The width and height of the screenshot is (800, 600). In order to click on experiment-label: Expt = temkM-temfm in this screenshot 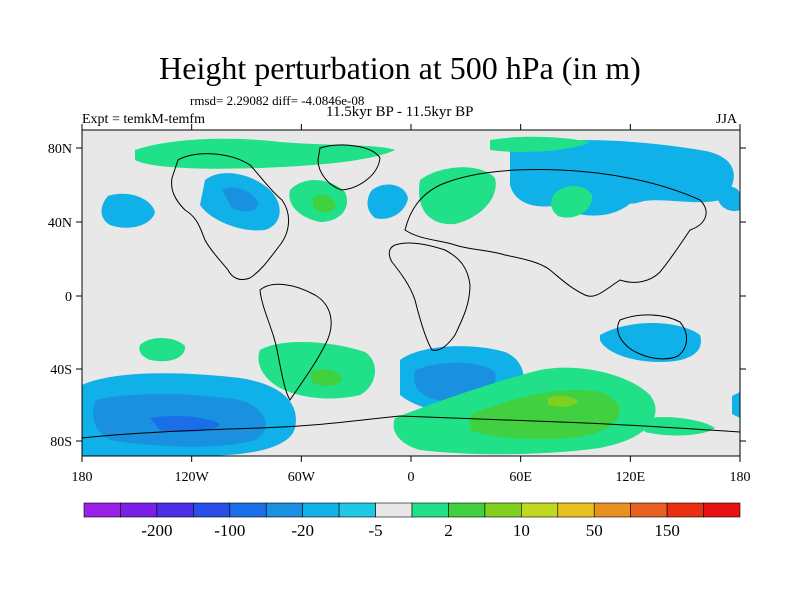, I will do `click(143, 119)`.